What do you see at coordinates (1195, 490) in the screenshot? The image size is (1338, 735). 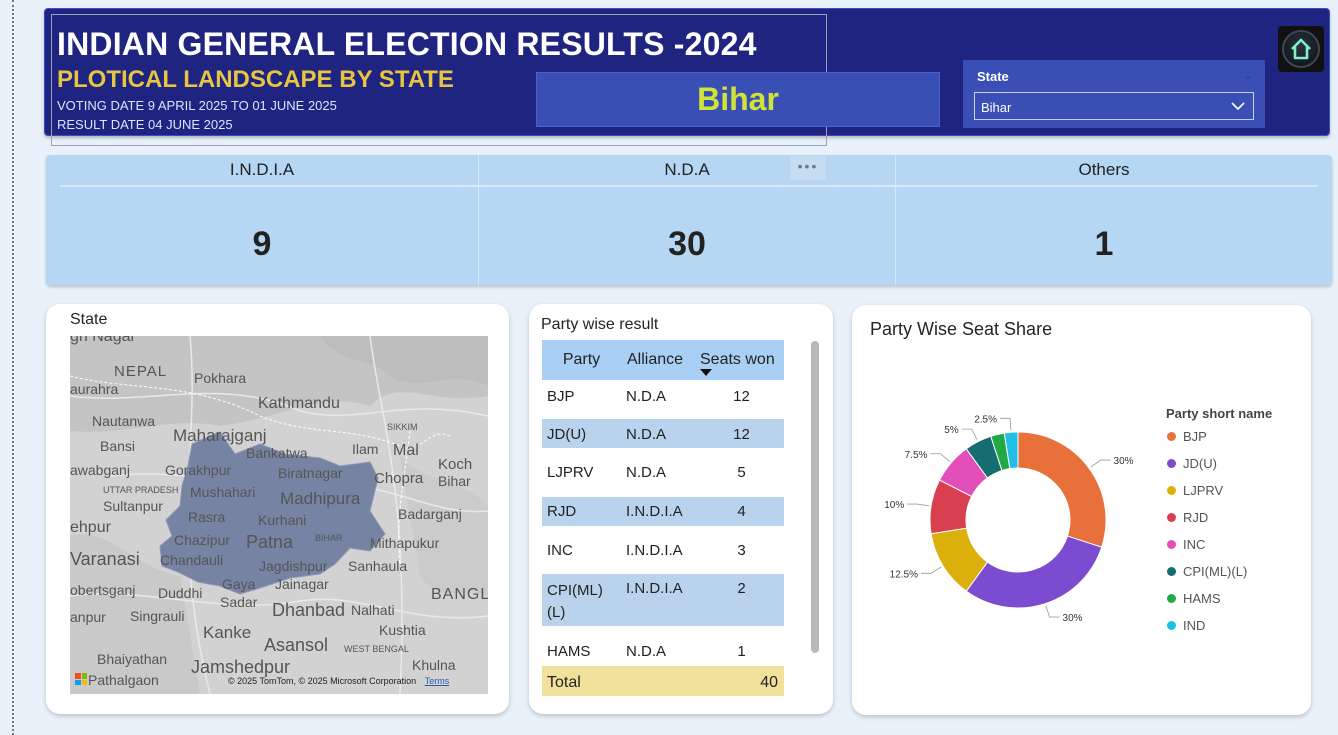 I see `legend-item: LJPRV` at bounding box center [1195, 490].